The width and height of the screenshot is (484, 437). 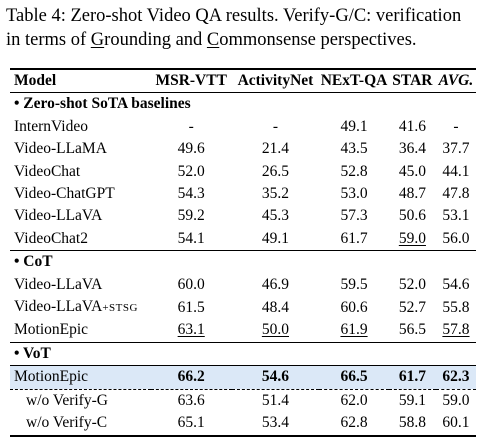 I want to click on model-cell: VideoChat2, so click(x=51, y=238).